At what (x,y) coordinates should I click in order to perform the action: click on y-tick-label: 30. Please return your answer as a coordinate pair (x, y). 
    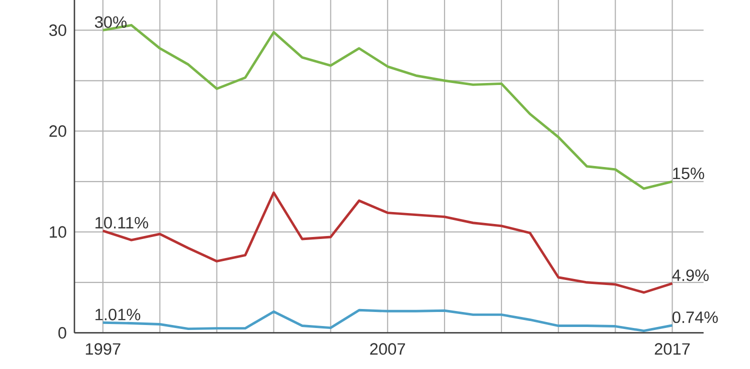
    Looking at the image, I should click on (57, 30).